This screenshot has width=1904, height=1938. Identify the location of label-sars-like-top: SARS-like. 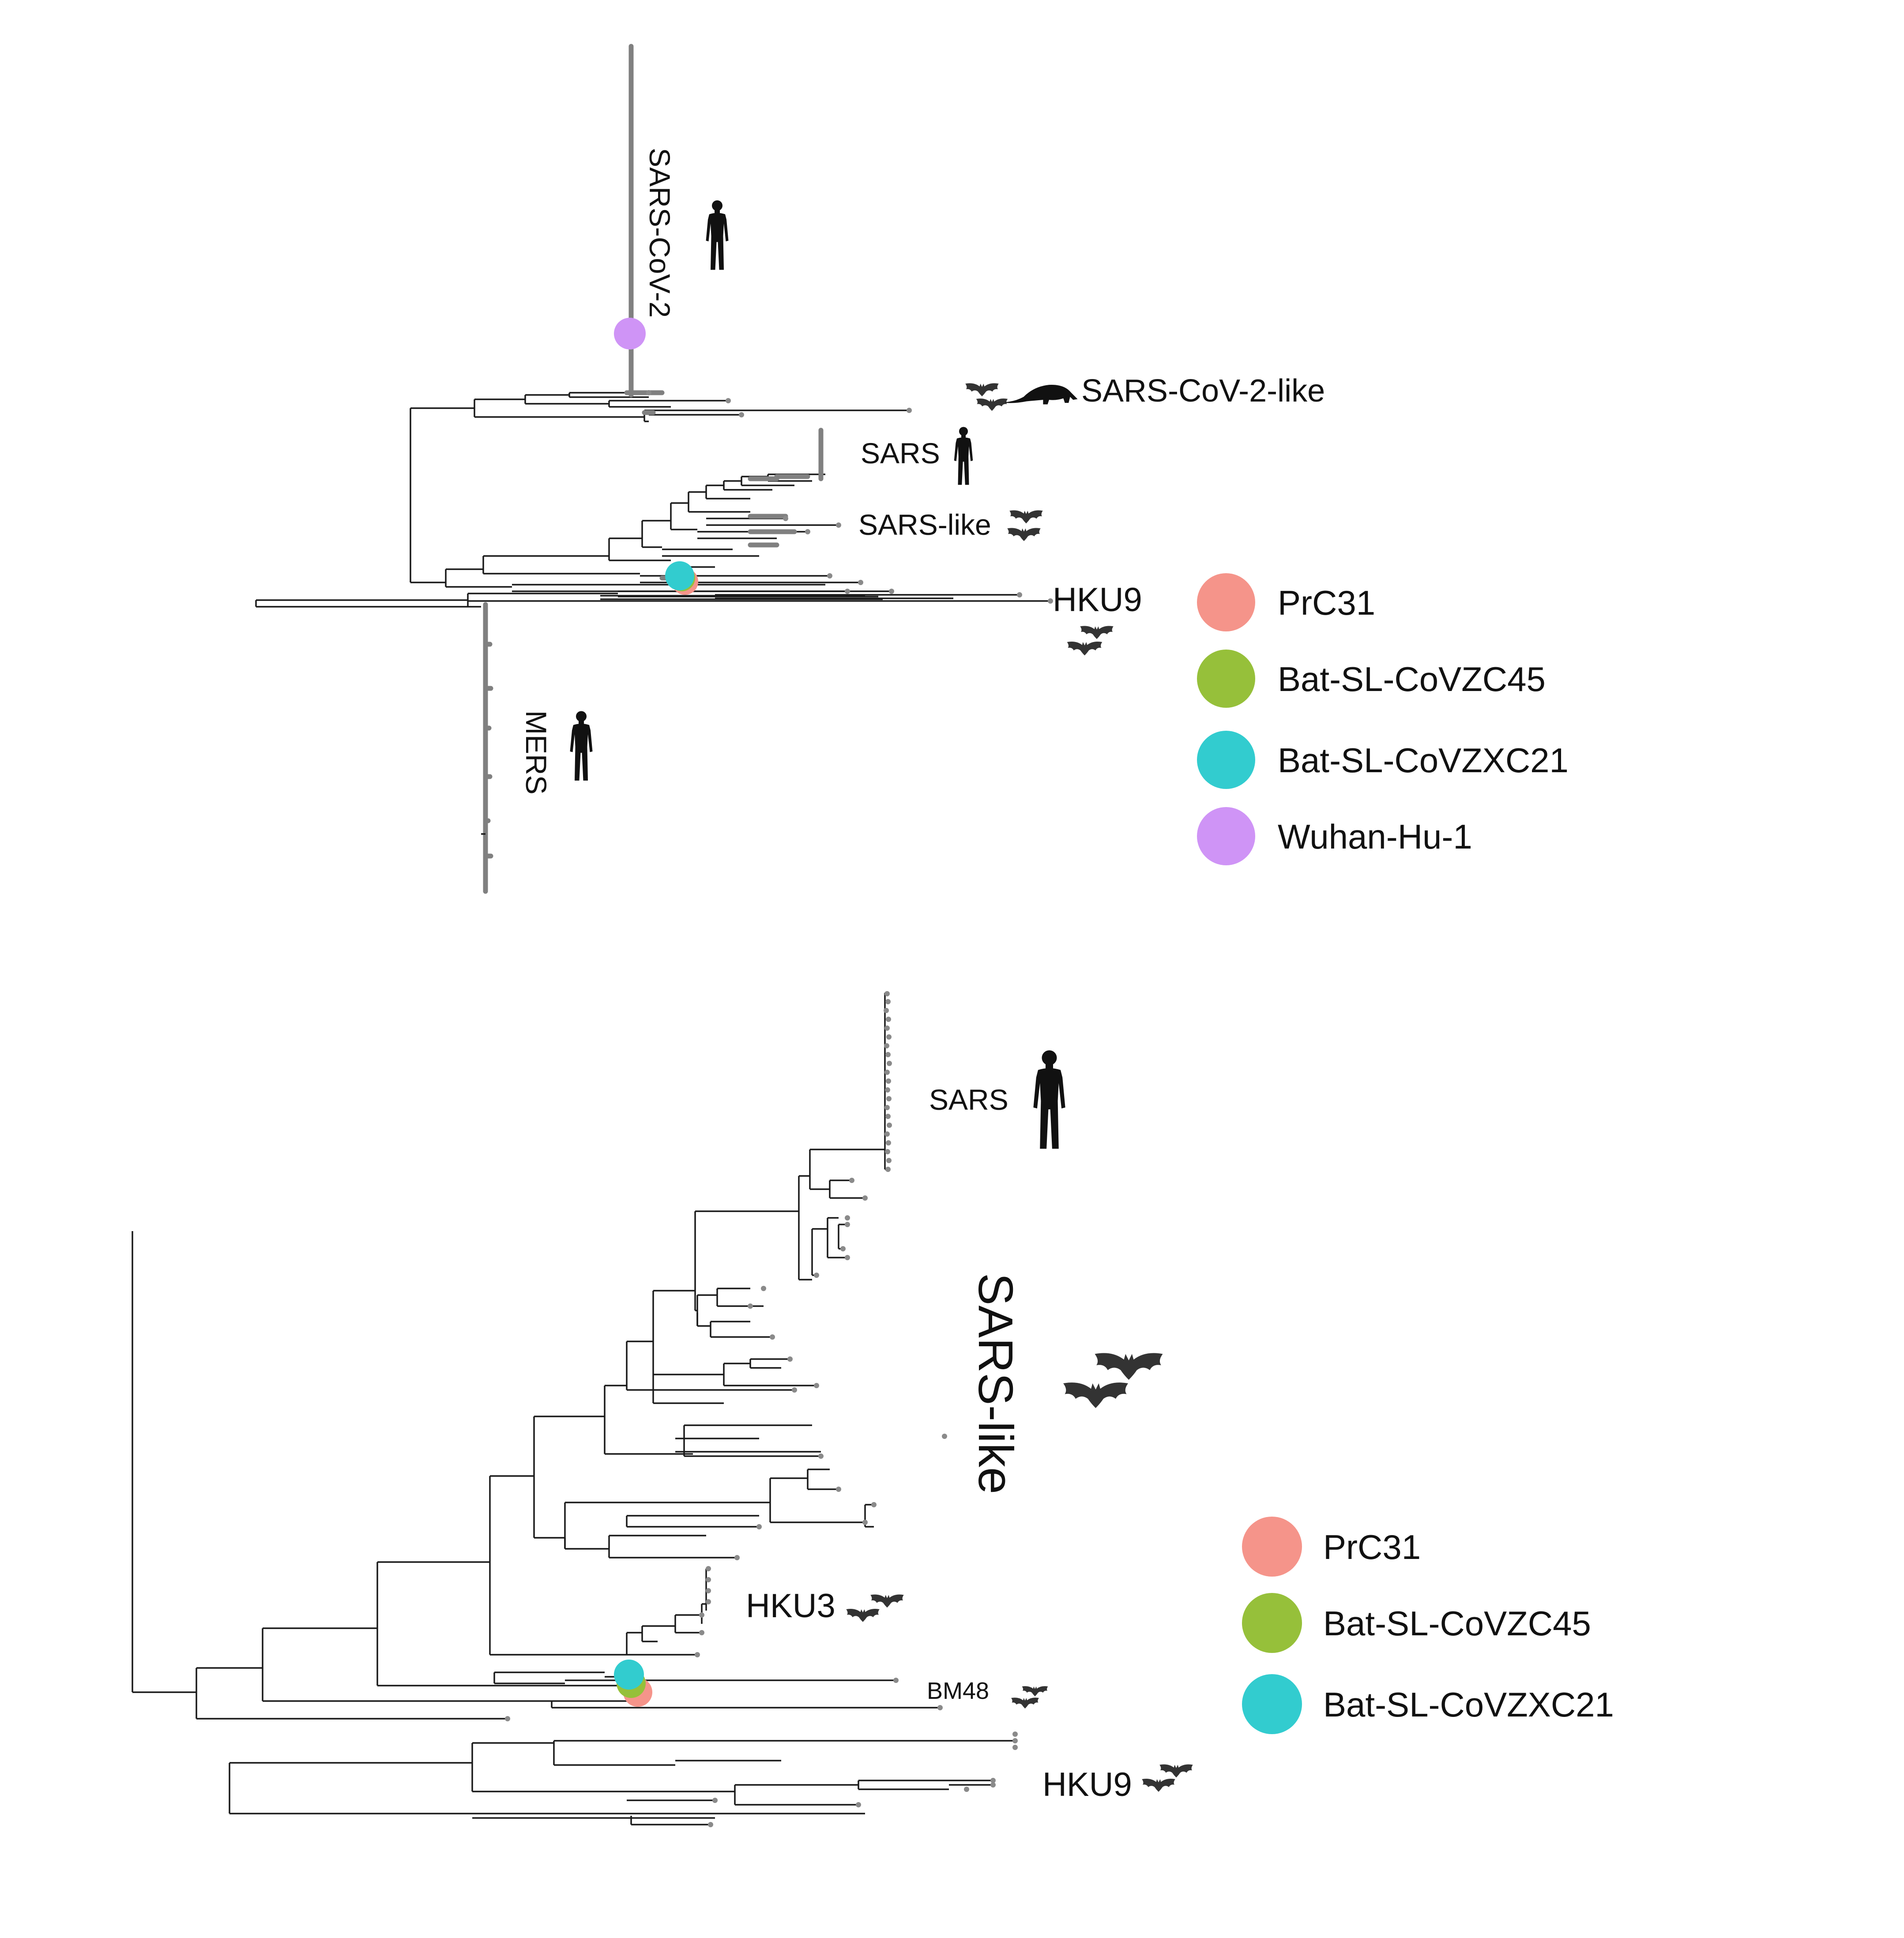
(925, 524).